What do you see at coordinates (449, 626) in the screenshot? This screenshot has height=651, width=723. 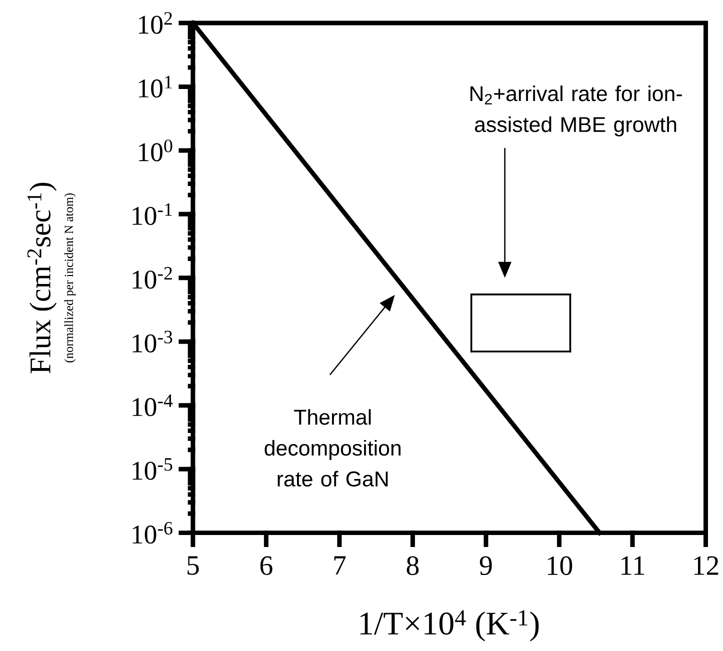 I see `x-axis-title: 1/T×10$^{4}$ (K$^{-1}$)` at bounding box center [449, 626].